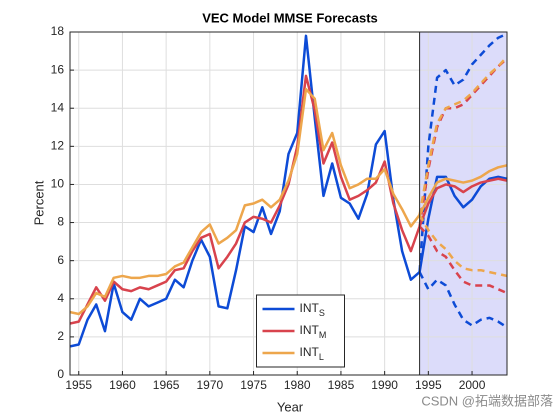 Image resolution: width=560 pixels, height=420 pixels. What do you see at coordinates (209, 385) in the screenshot?
I see `x-tick-label: 1970` at bounding box center [209, 385].